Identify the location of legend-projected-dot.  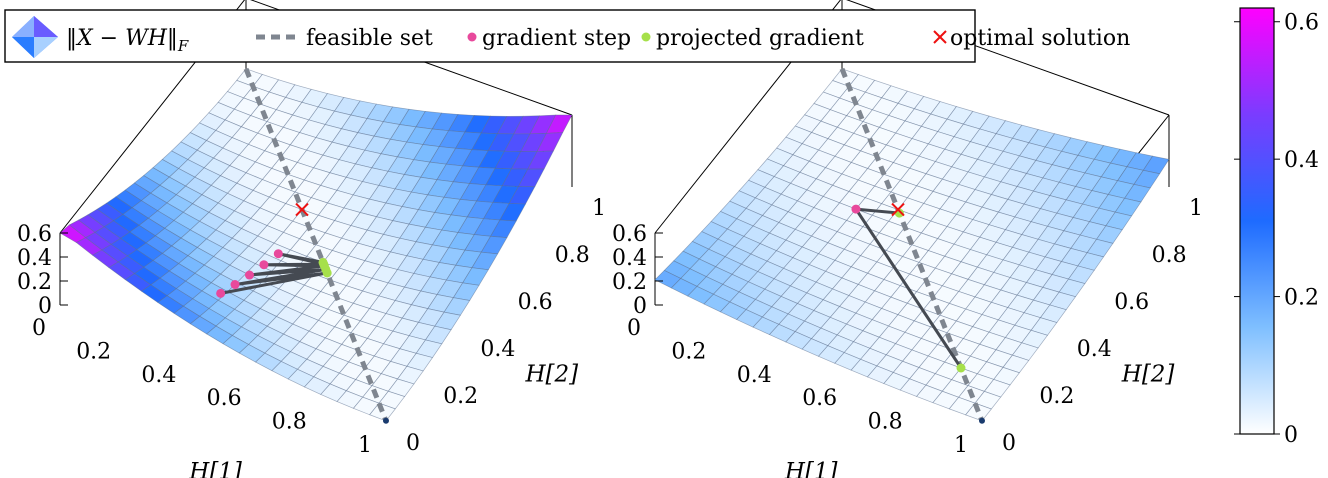
(646, 37).